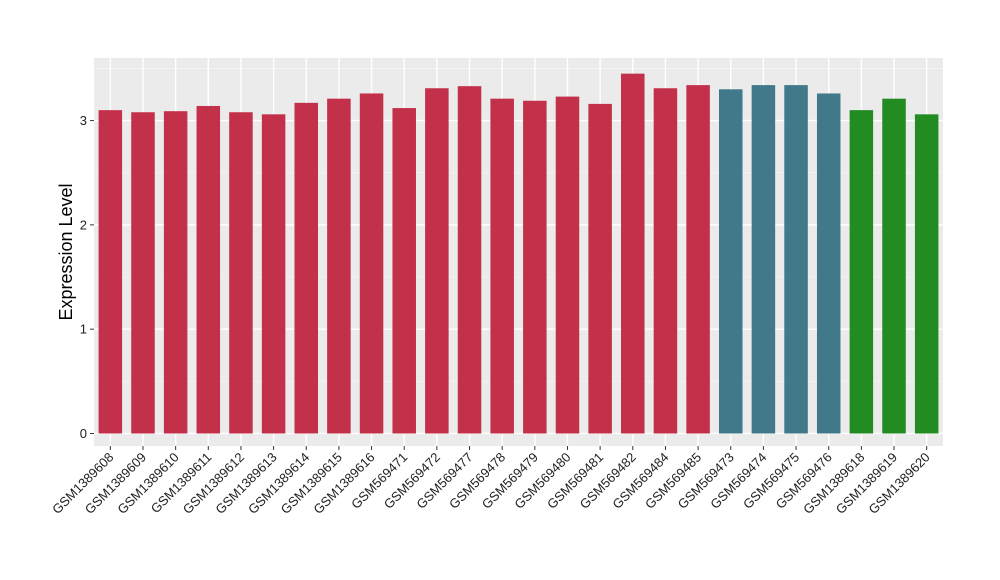 This screenshot has width=1000, height=580. Describe the element at coordinates (87, 277) in the screenshot. I see `y-axis: 0 1 2 3` at that location.